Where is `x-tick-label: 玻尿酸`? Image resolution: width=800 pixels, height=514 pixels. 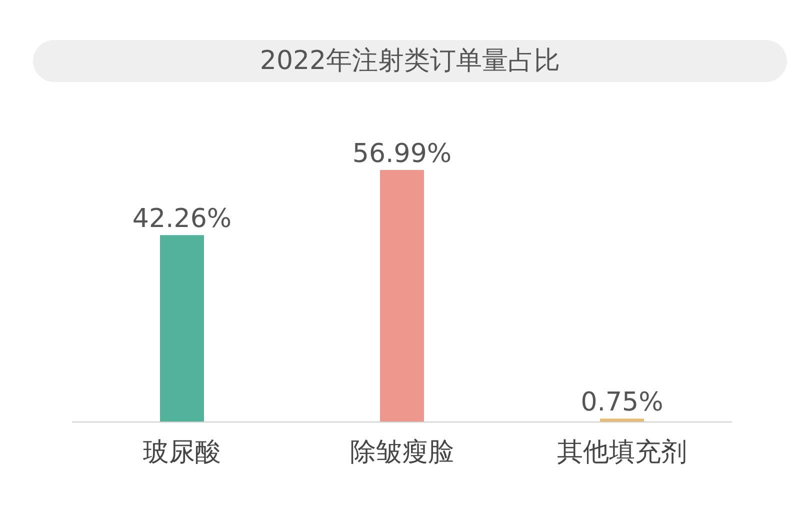
x-tick-label: 玻尿酸 is located at coordinates (182, 452).